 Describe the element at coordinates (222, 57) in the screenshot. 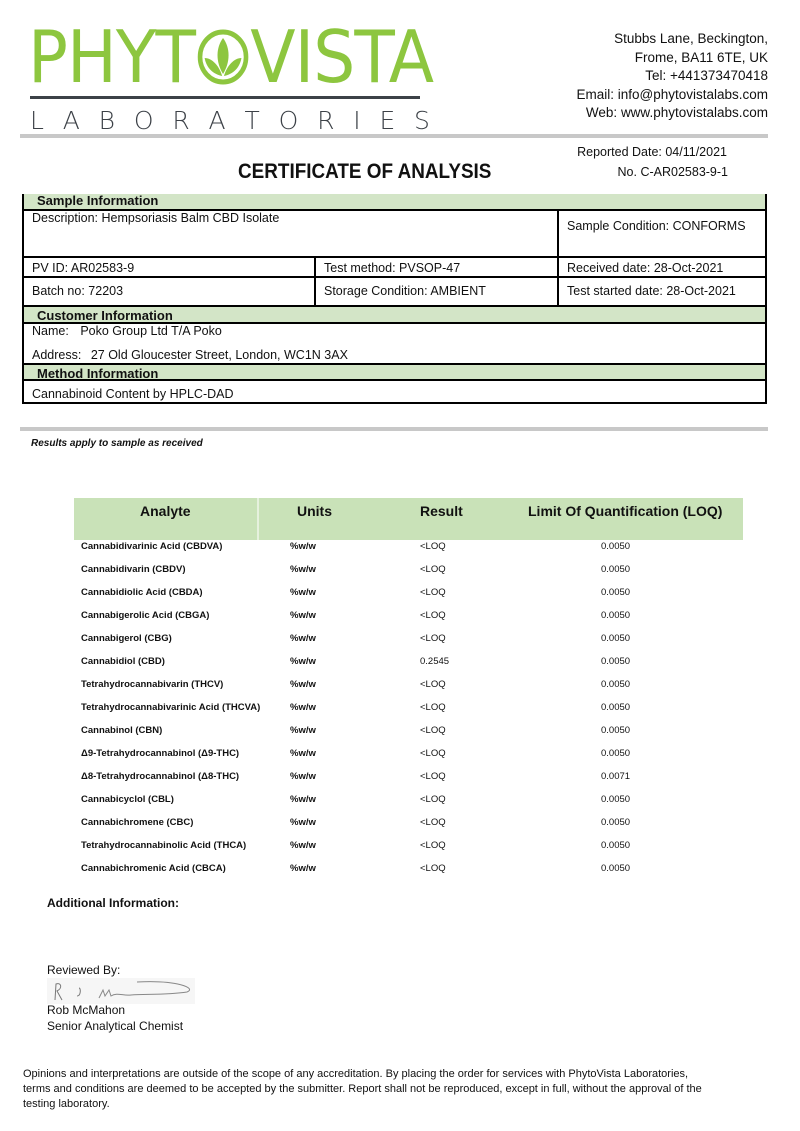

I see `leaf-icon` at that location.